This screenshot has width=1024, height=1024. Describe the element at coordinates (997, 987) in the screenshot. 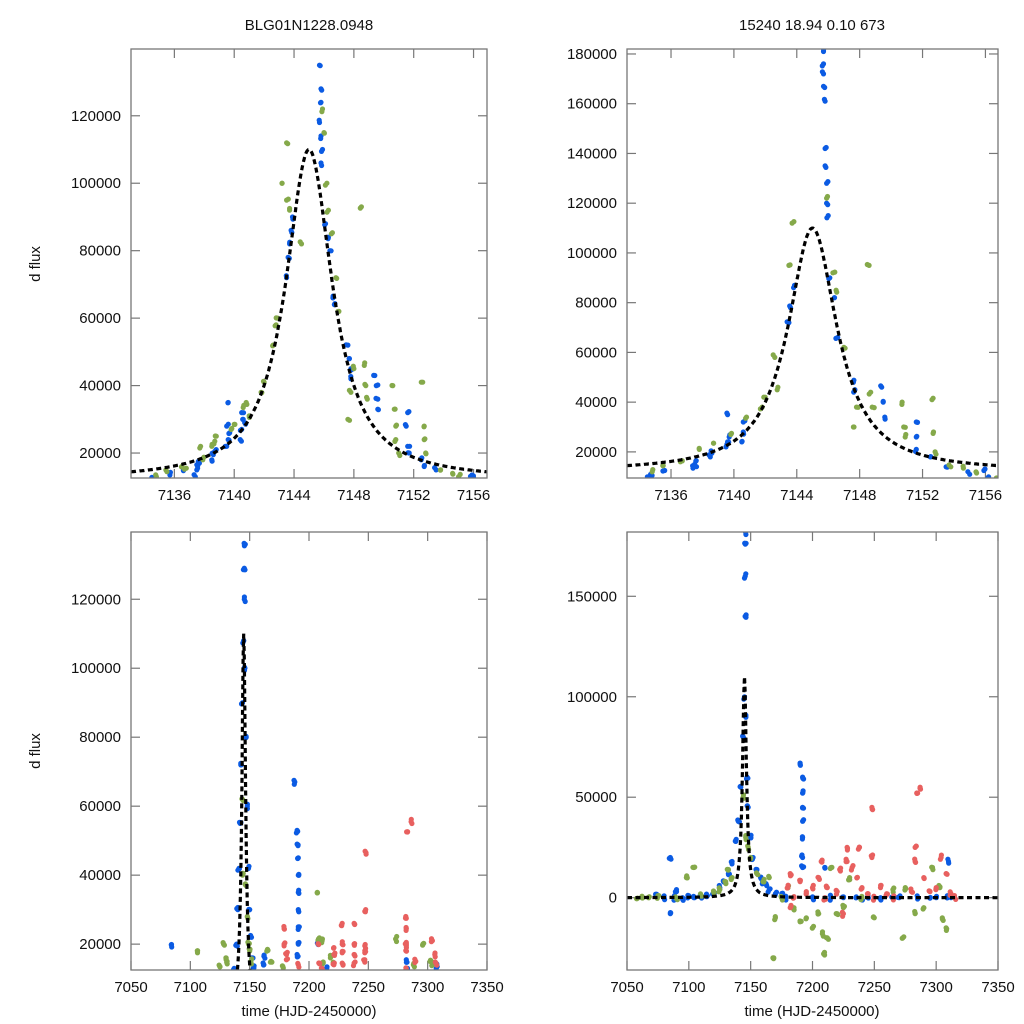

I see `x-tick-label: 7350` at that location.